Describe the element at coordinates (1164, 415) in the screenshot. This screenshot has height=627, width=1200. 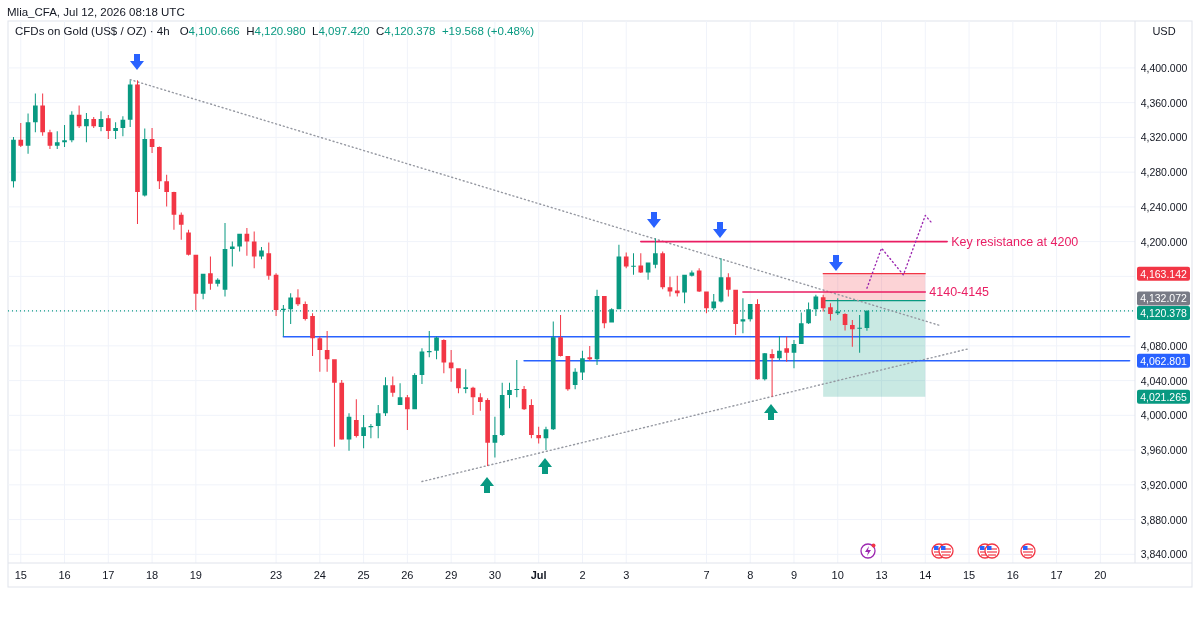
I see `y-tick-label: 4,000.000` at that location.